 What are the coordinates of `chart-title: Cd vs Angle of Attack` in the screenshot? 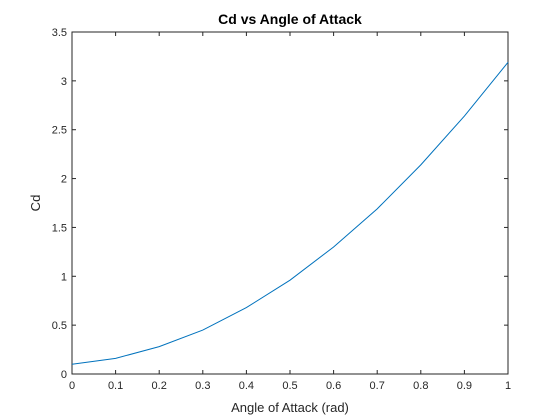 It's located at (290, 19).